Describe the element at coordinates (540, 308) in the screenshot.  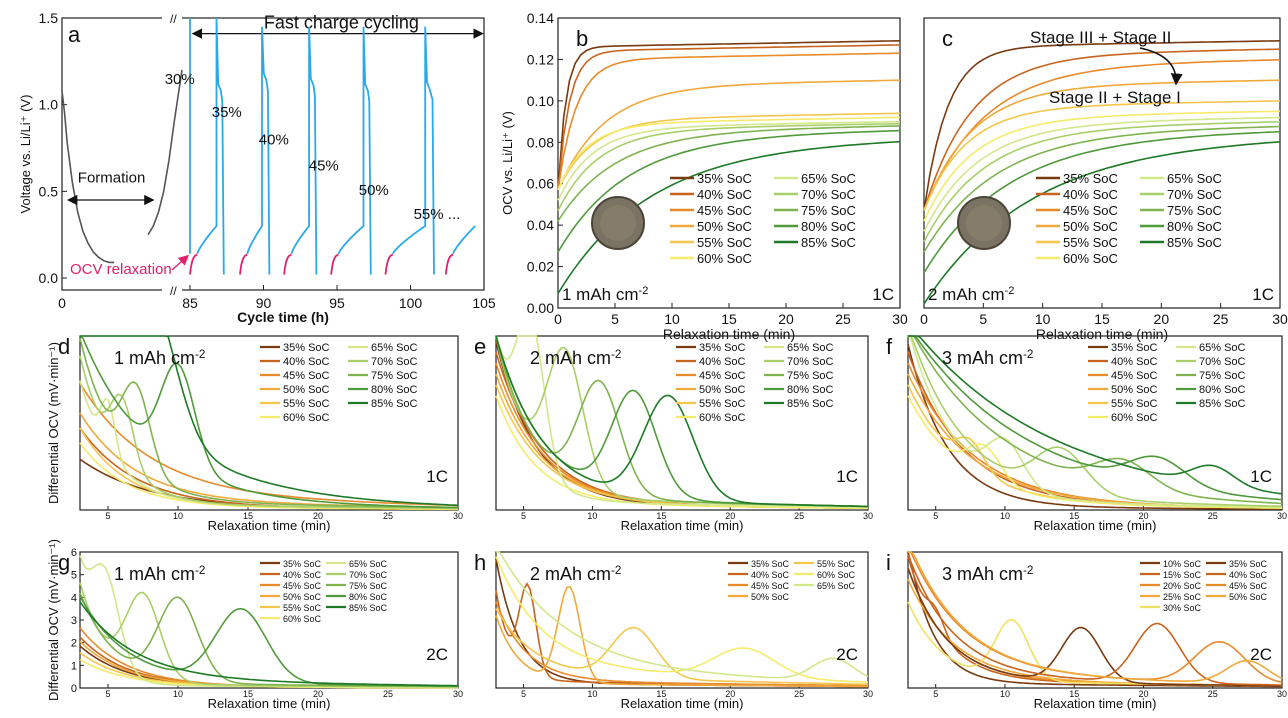
I see `y-tick-label: 0.00` at that location.